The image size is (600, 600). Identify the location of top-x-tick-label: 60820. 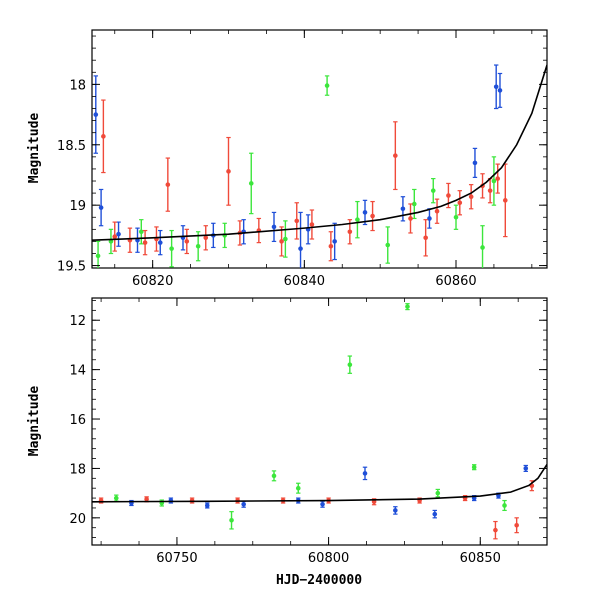
(152, 281).